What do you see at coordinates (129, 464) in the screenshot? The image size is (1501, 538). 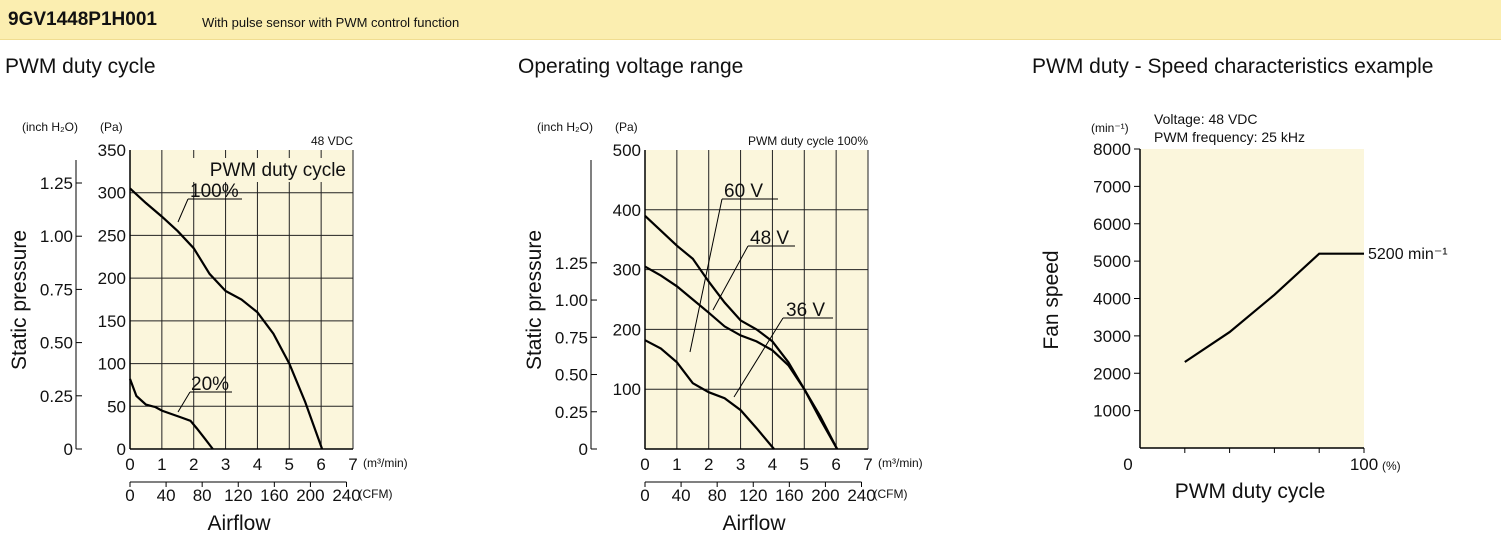 I see `x-tick-label-m3: 0` at bounding box center [129, 464].